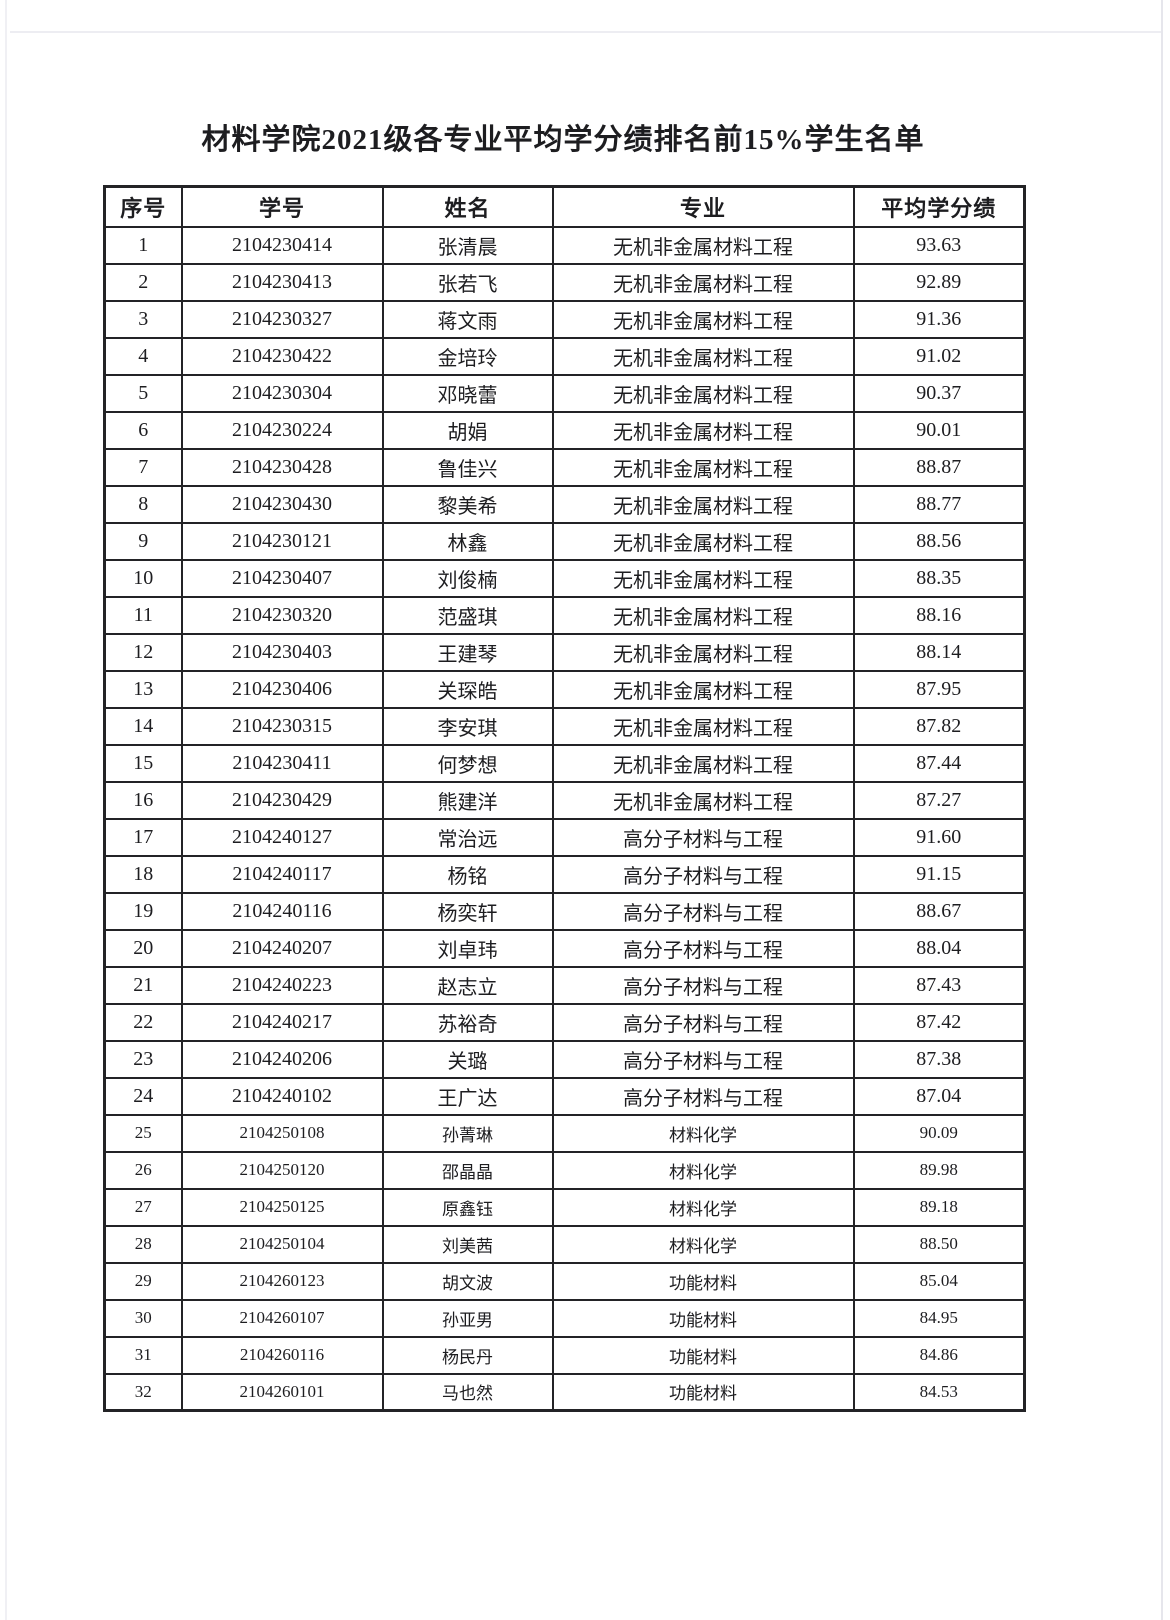  I want to click on cell-name: 孙亚男, so click(467, 1318).